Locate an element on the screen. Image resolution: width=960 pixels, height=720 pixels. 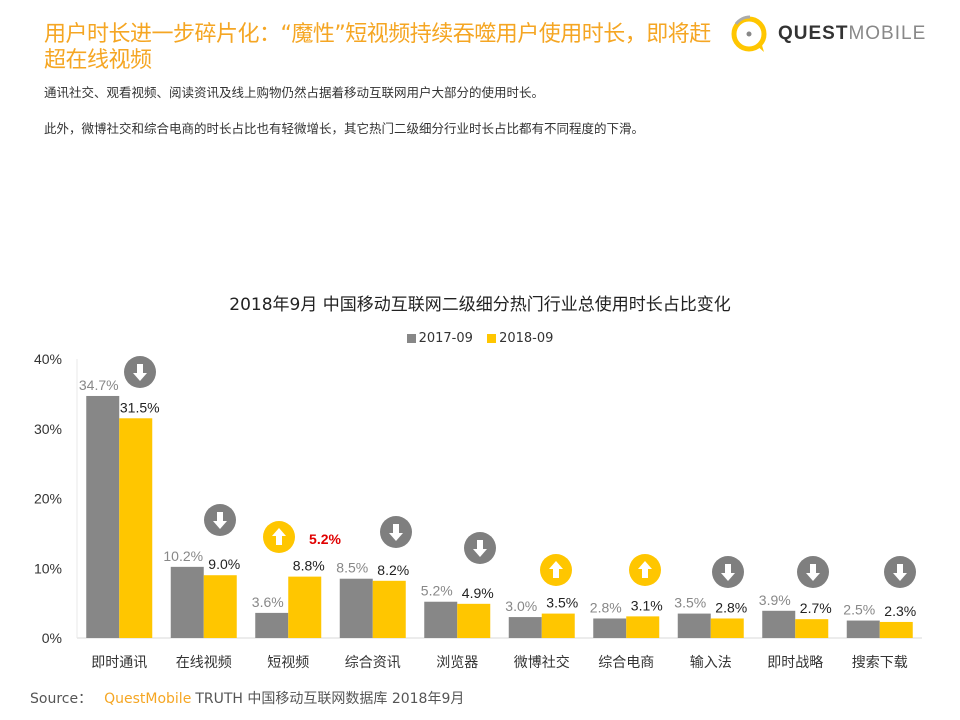
y-tick-label: 30% is located at coordinates (48, 429).